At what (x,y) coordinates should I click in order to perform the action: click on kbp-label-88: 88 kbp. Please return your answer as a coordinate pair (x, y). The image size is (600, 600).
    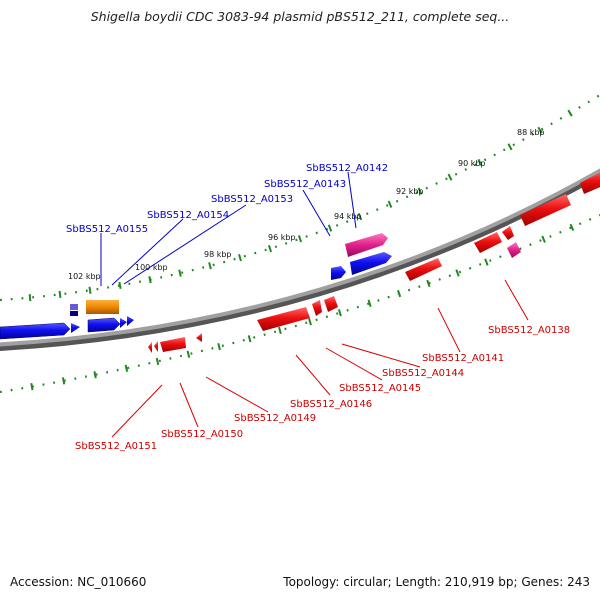
    Looking at the image, I should click on (531, 132).